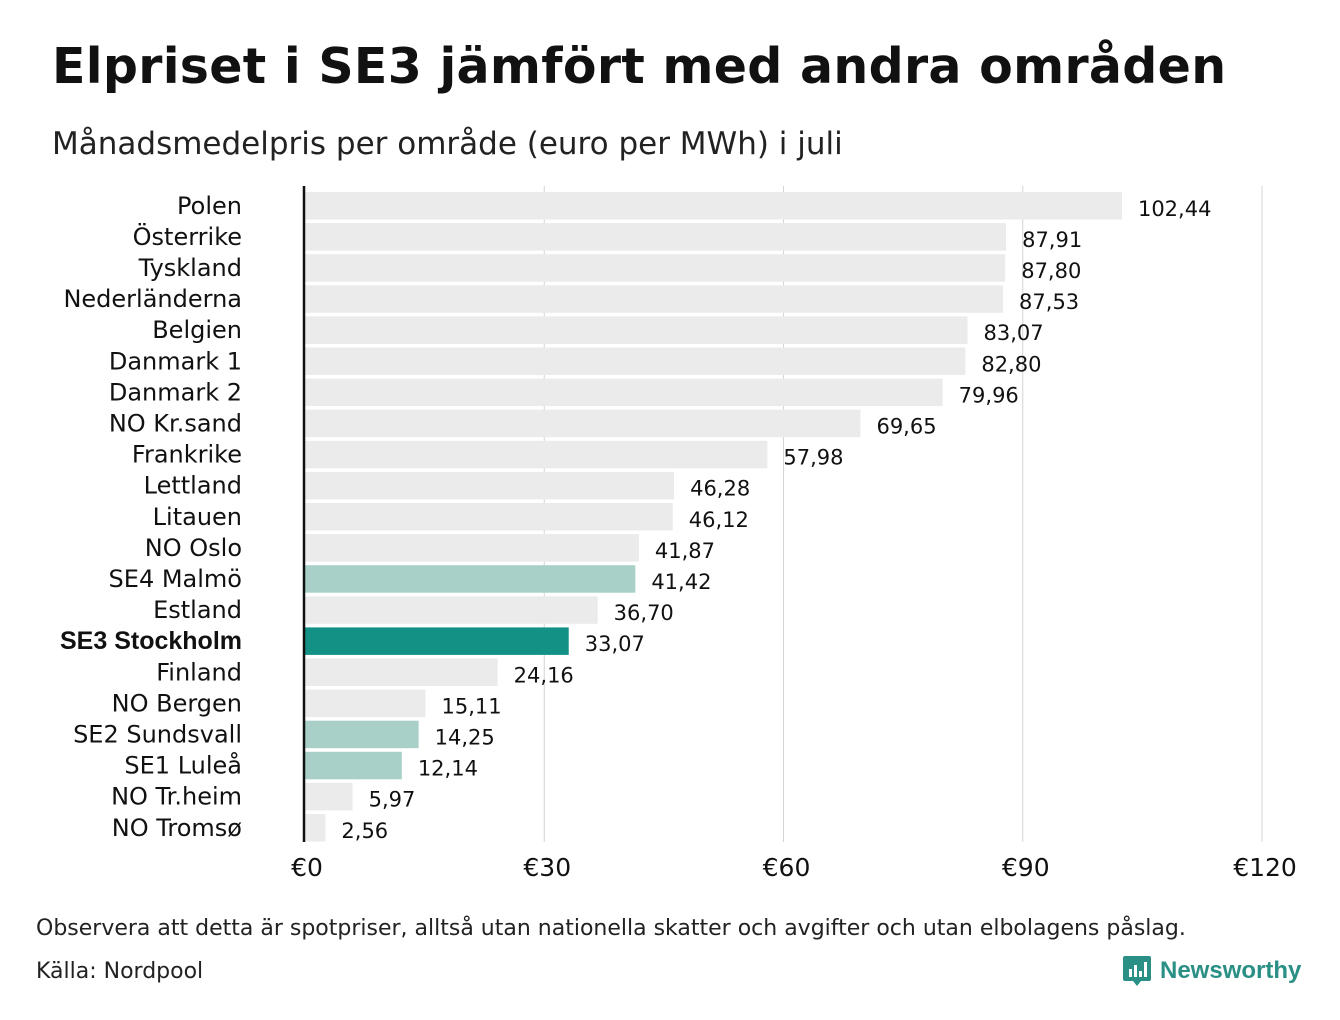  I want to click on value-label: 2,56, so click(364, 831).